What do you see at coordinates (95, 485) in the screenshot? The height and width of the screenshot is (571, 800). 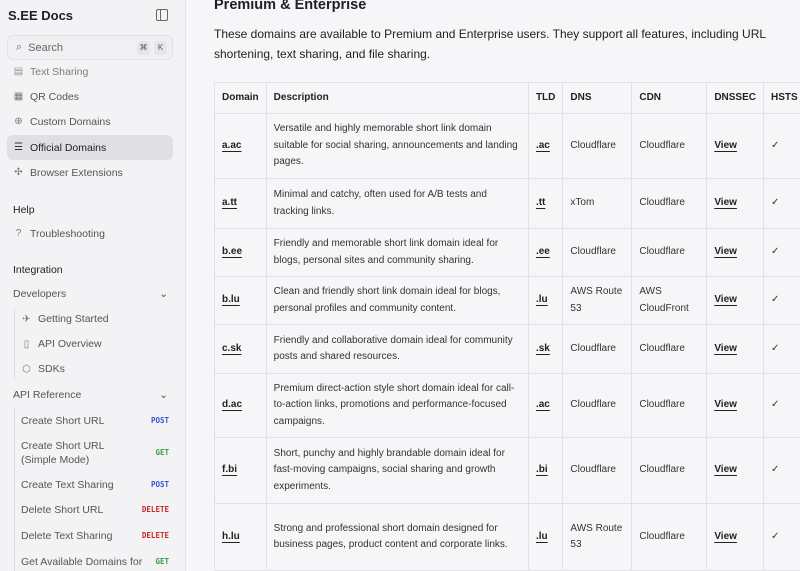 I see `api-item-create-text-sharing: Create Text Sharing POST` at bounding box center [95, 485].